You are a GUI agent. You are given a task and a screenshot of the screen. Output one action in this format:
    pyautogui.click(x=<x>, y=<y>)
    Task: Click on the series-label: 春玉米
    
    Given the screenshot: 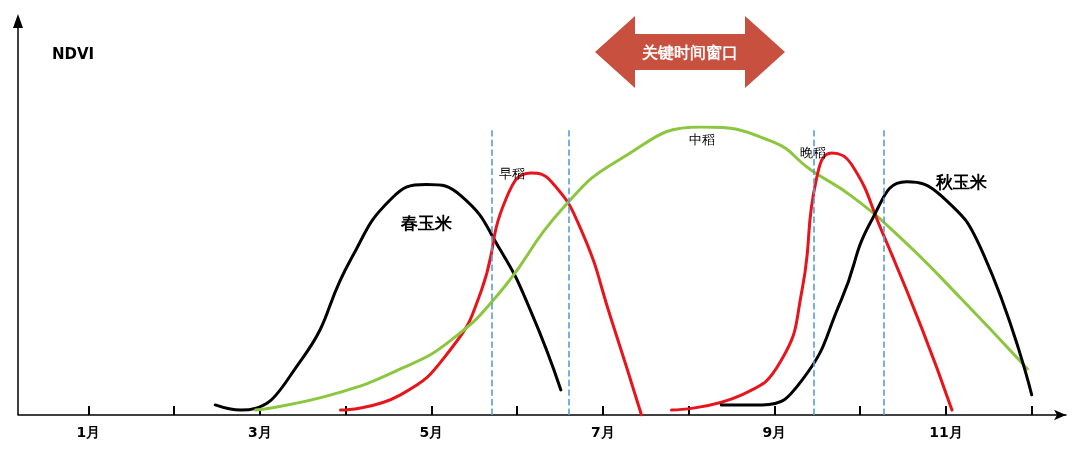 What is the action you would take?
    pyautogui.click(x=426, y=223)
    